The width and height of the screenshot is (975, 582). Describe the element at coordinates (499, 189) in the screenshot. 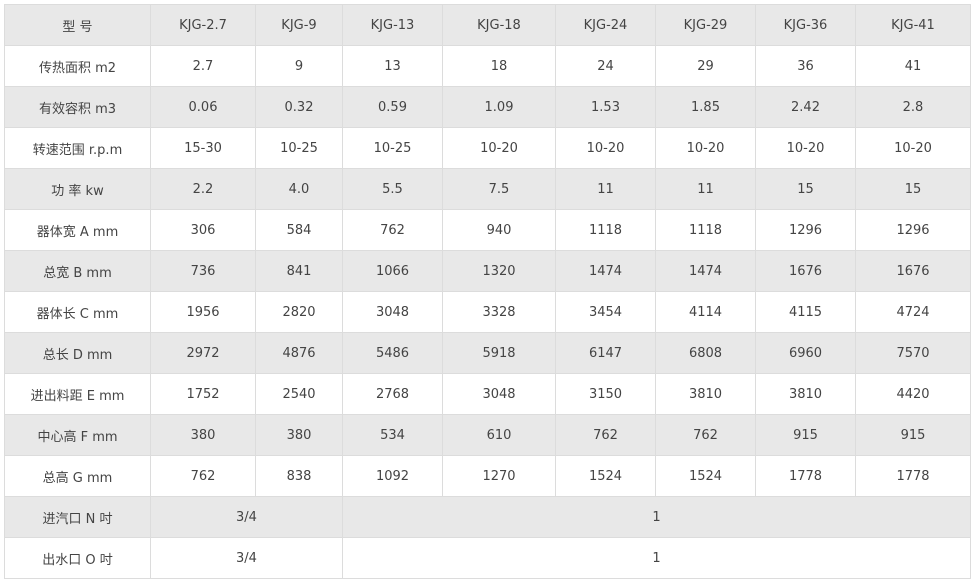

I see `value-cell: 7.5` at that location.